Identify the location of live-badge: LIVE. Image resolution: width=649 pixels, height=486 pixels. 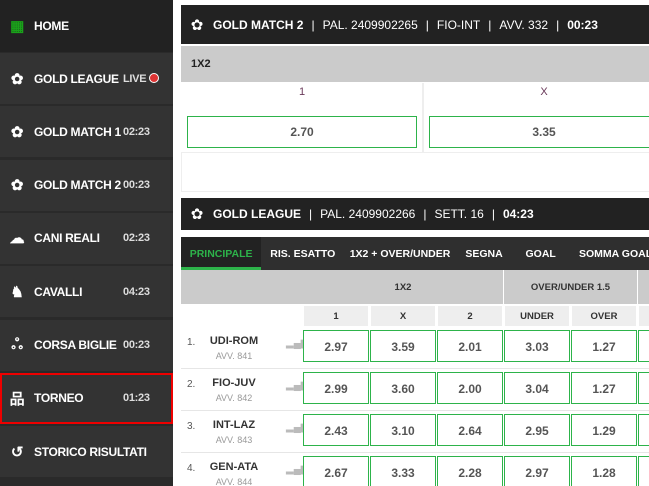
(148, 78).